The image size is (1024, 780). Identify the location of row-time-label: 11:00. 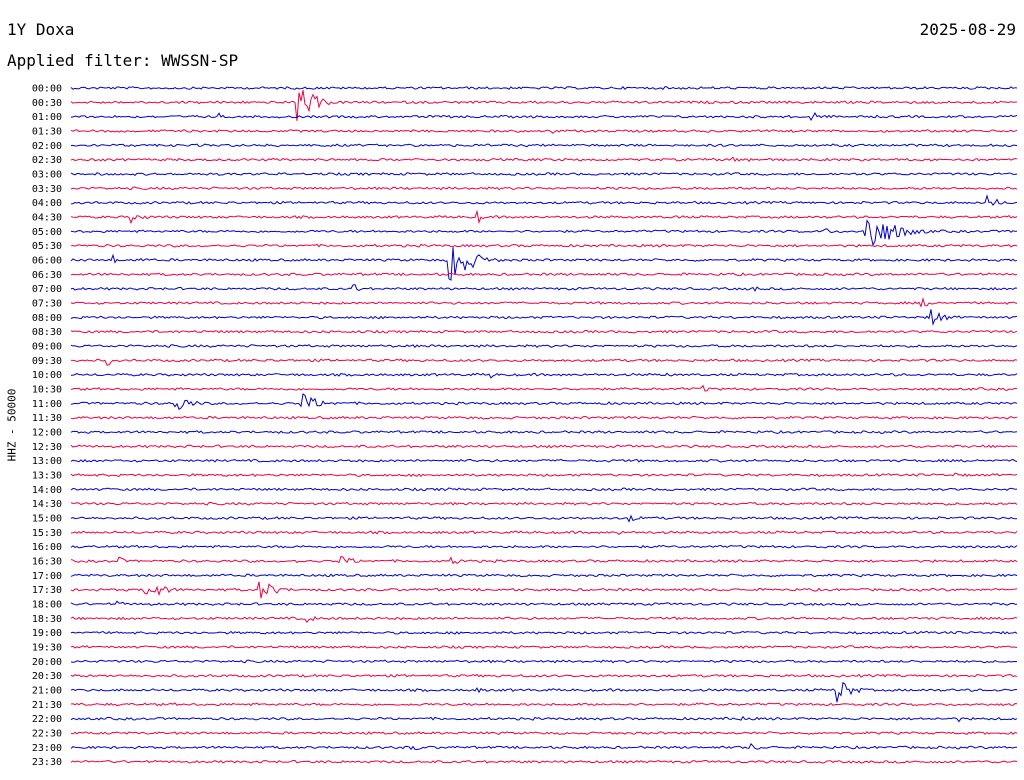
(47, 404).